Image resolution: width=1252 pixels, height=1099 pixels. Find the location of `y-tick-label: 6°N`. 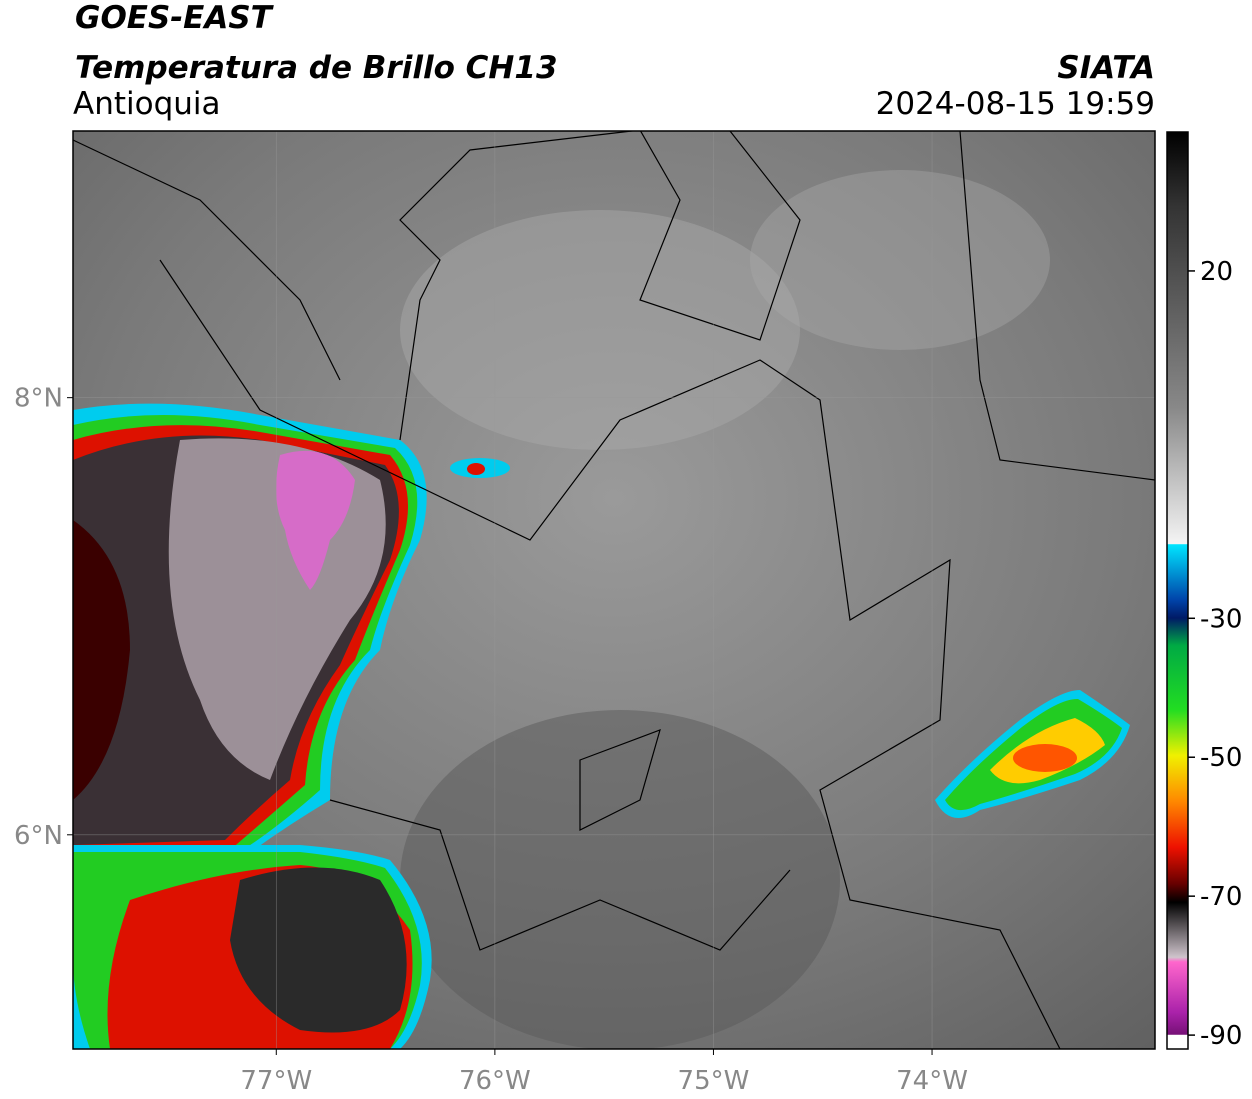

y-tick-label: 6°N is located at coordinates (38, 836).